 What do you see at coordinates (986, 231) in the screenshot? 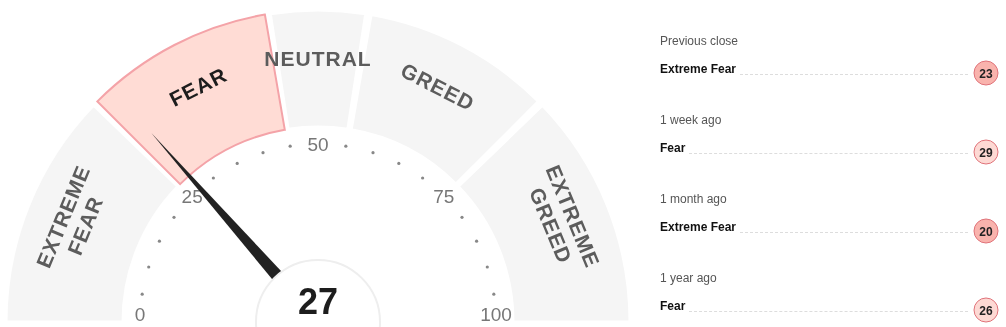
I see `data-label: 20` at bounding box center [986, 231].